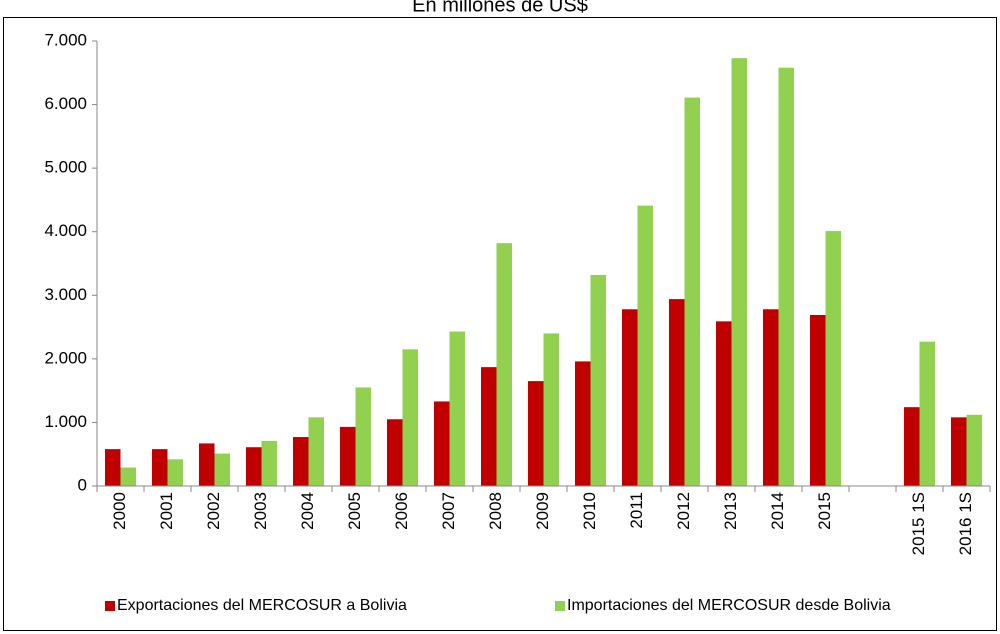 The height and width of the screenshot is (634, 1000). Describe the element at coordinates (166, 511) in the screenshot. I see `x-tick-label: 2001` at that location.